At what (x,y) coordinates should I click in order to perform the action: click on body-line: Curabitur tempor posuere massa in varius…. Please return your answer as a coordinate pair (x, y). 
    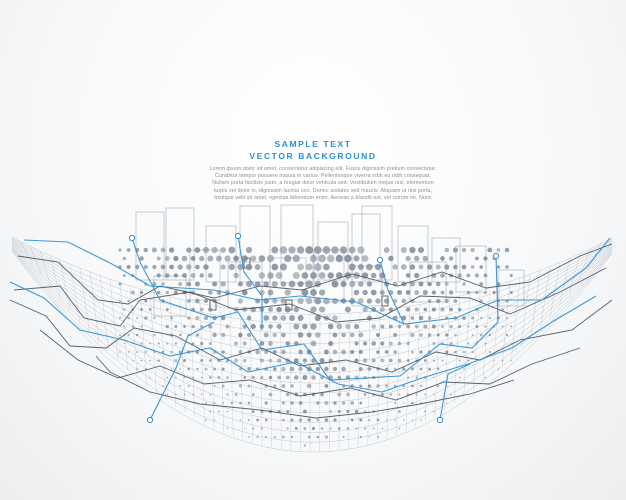
    Looking at the image, I should click on (323, 176).